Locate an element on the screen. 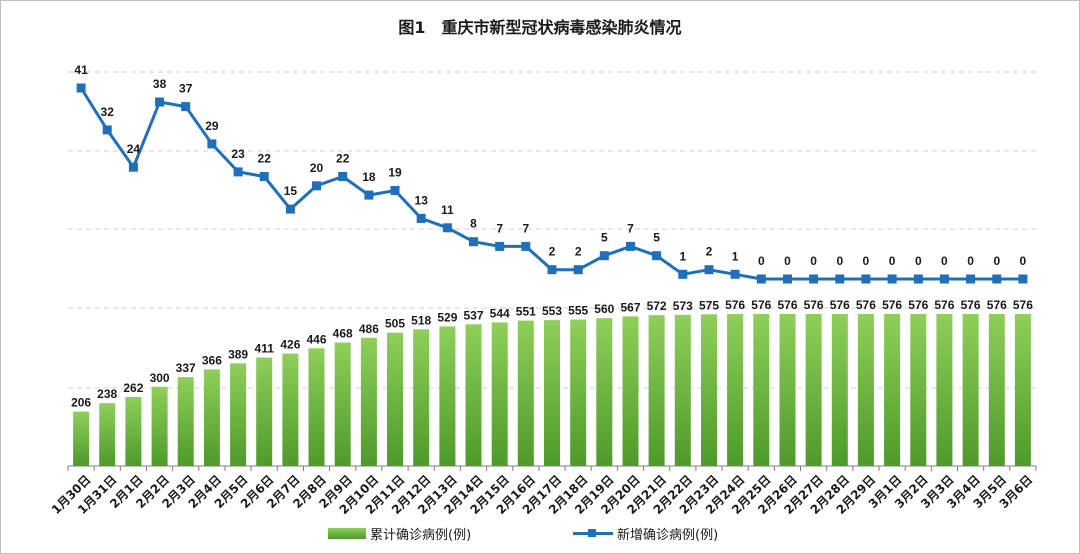 This screenshot has height=554, width=1080. bar-value-label: 560 is located at coordinates (604, 309).